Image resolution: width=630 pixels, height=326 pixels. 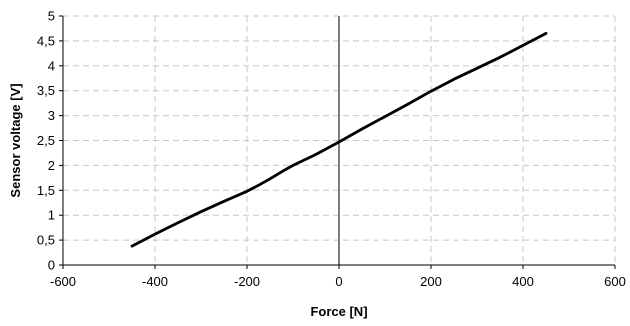 What do you see at coordinates (431, 281) in the screenshot?
I see `x-tick-label: 200` at bounding box center [431, 281].